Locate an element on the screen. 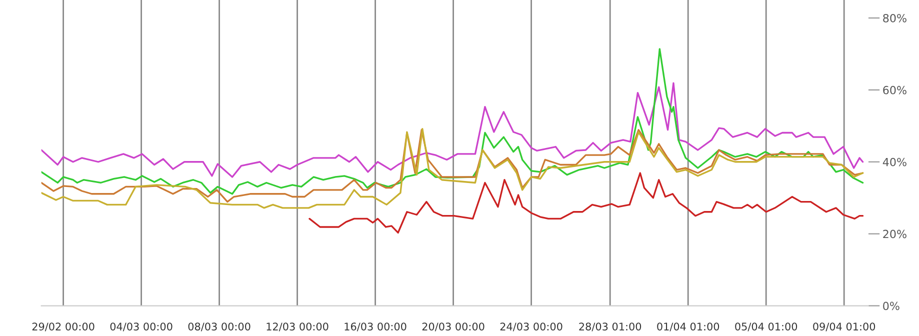 Image resolution: width=919 pixels, height=336 pixels. x-tick-label: 01/04 01:00 is located at coordinates (688, 327).